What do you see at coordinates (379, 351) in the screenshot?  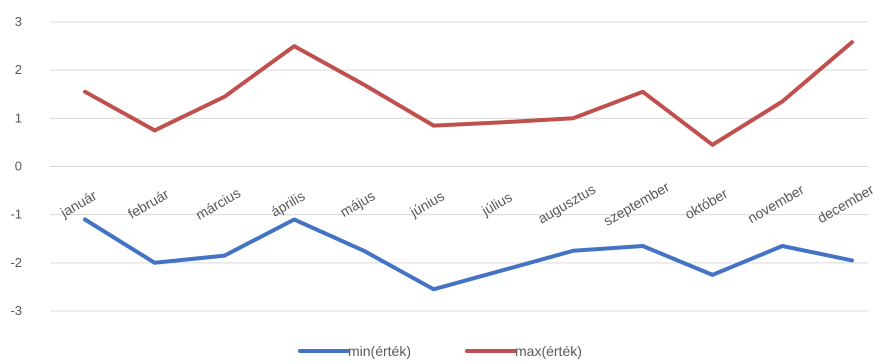 I see `legend-label: min(érték)` at bounding box center [379, 351].